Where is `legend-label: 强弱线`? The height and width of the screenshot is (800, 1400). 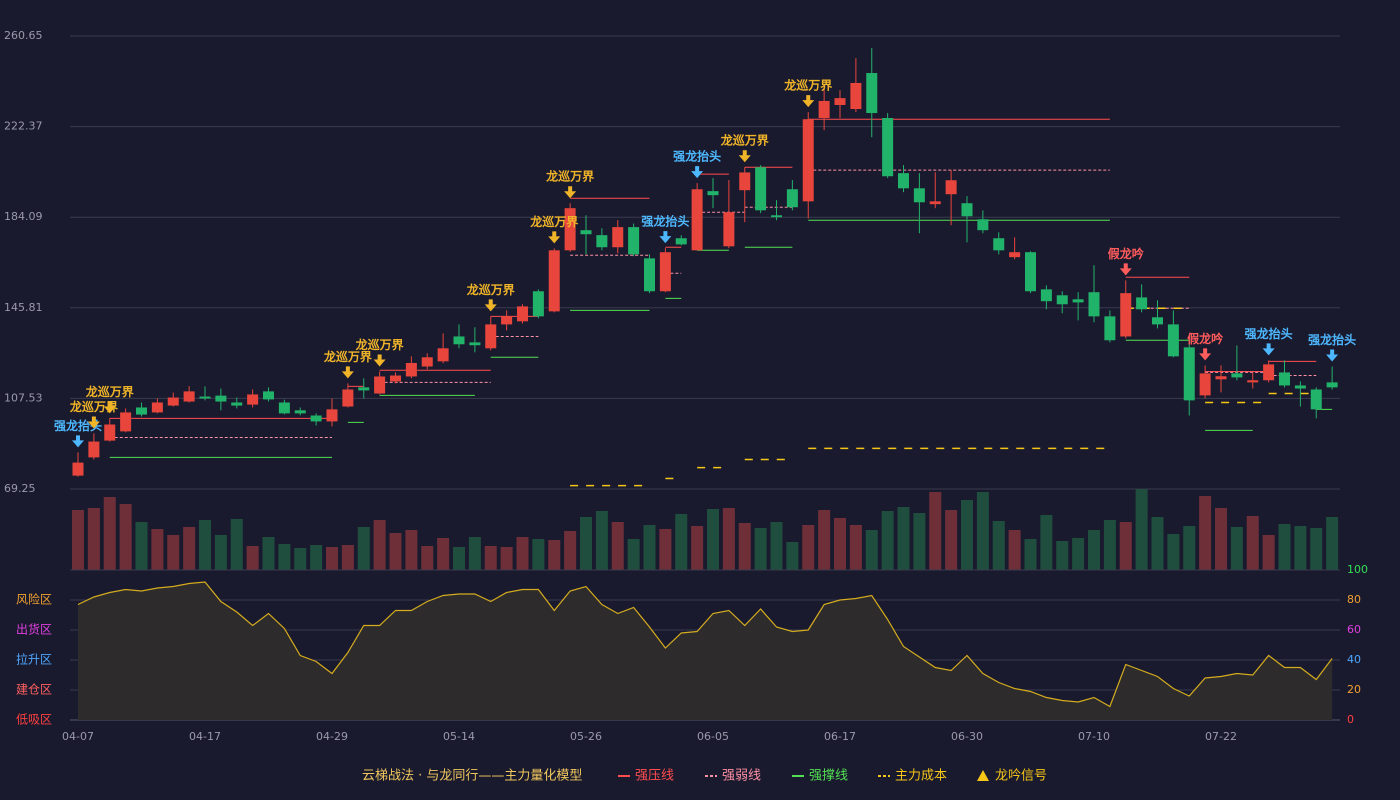 legend-label: 强弱线 is located at coordinates (741, 776).